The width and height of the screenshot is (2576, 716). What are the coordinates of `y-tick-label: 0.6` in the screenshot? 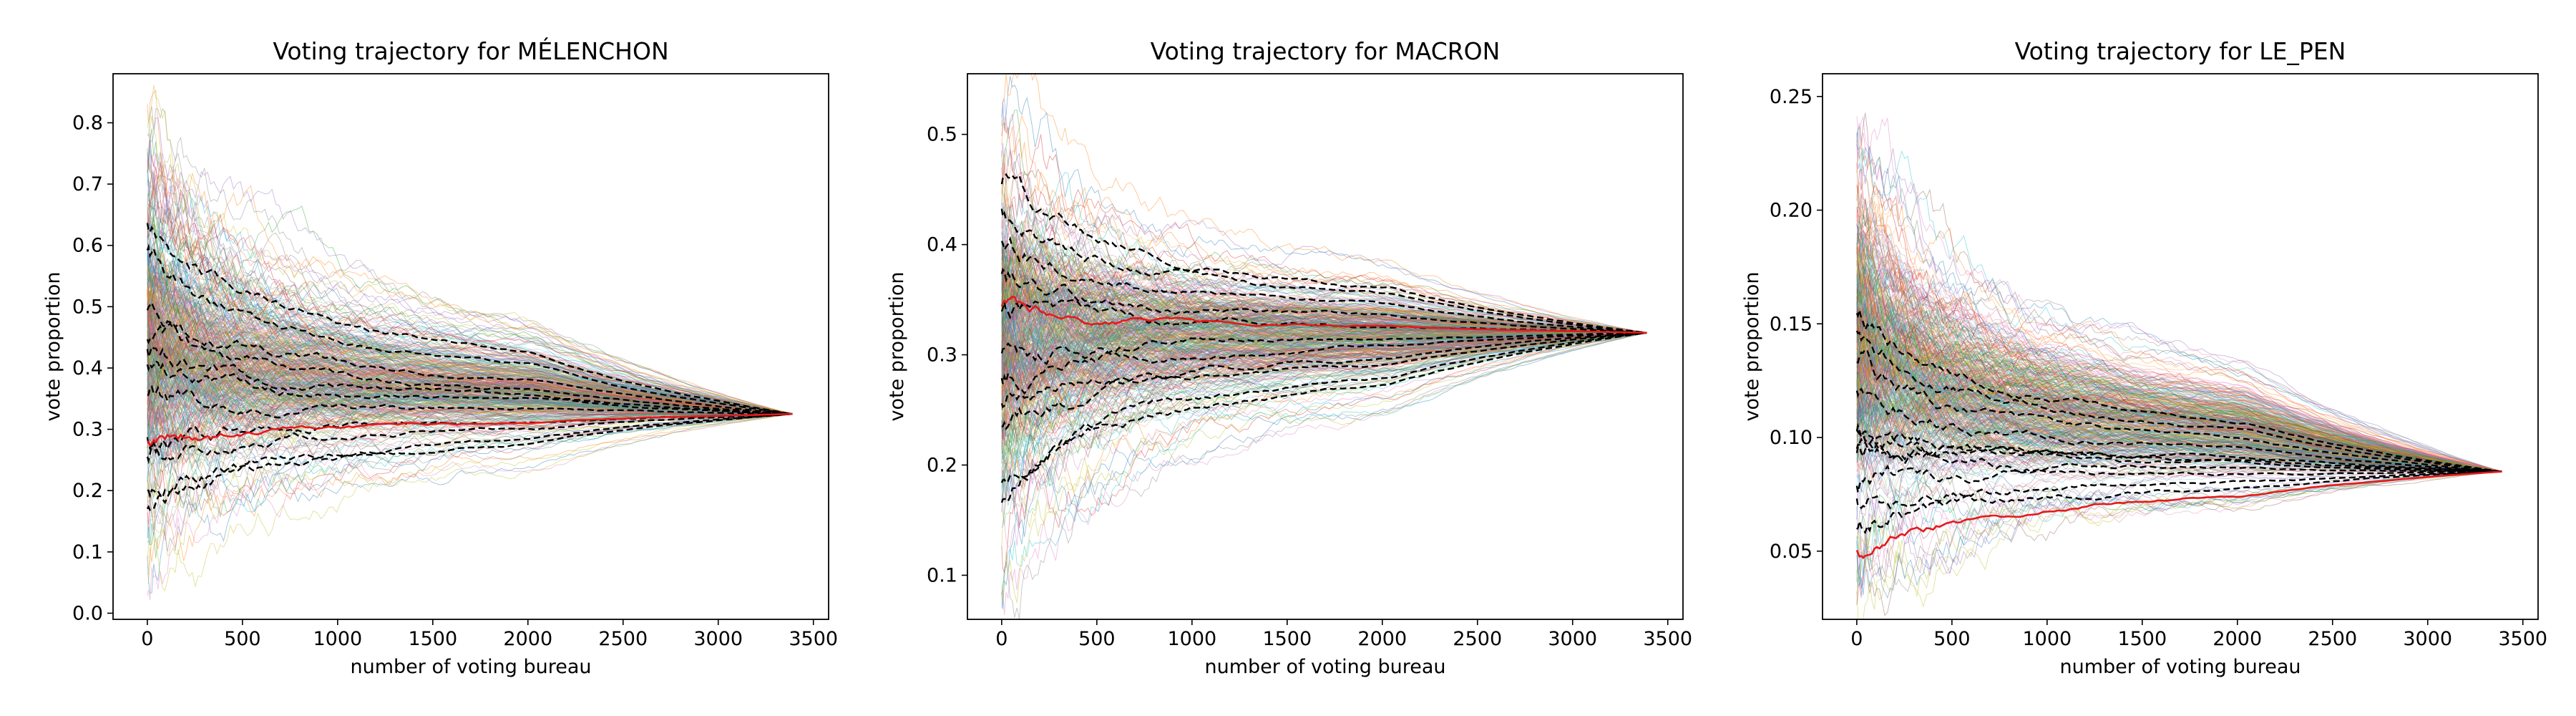 It's located at (87, 246).